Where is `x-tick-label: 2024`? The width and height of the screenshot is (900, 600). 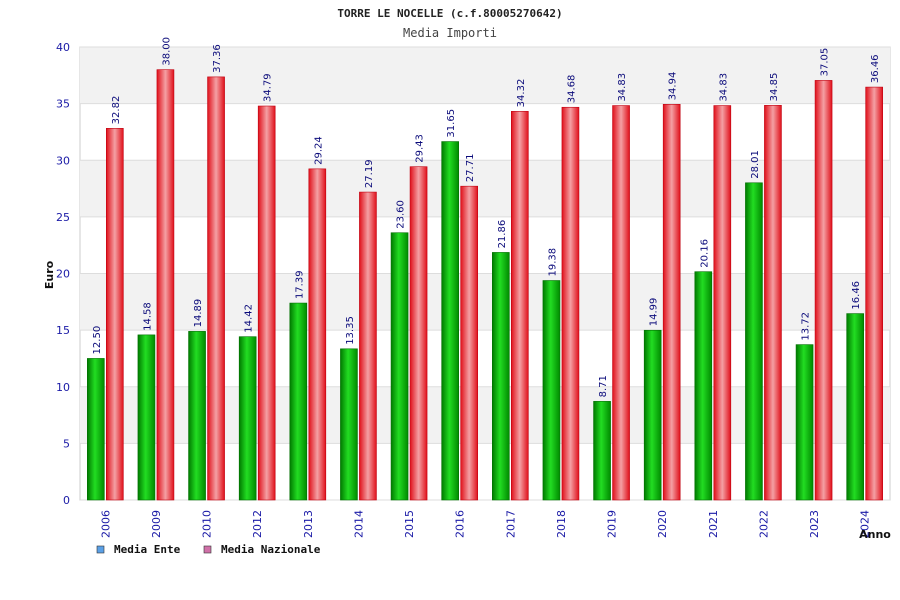
x-tick-label: 2024 is located at coordinates (865, 524).